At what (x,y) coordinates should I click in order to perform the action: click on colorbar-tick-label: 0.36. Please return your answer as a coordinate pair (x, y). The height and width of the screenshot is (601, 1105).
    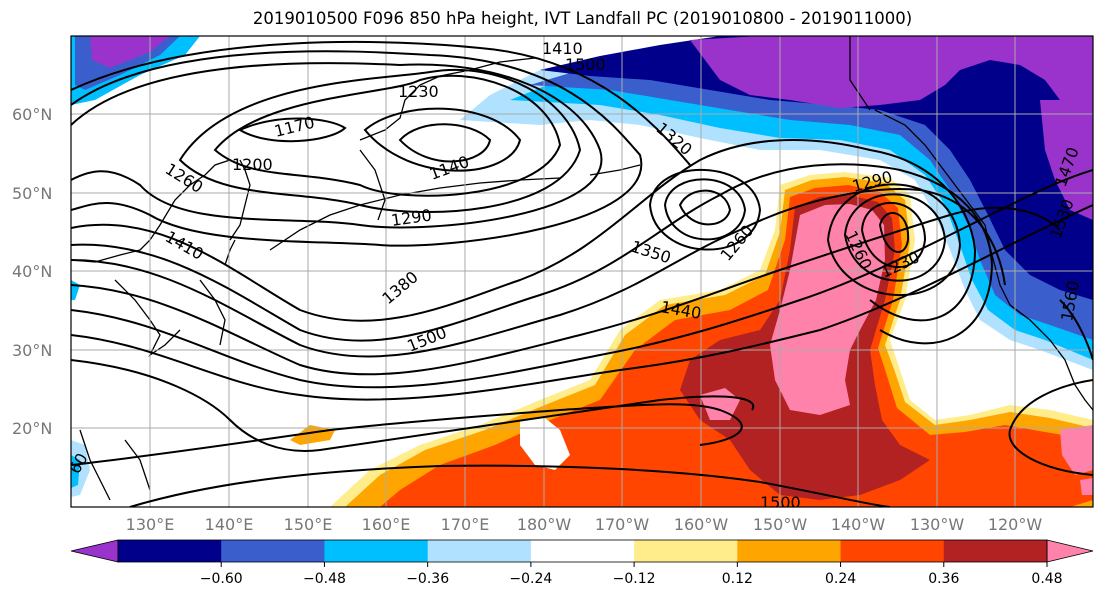
    Looking at the image, I should click on (943, 579).